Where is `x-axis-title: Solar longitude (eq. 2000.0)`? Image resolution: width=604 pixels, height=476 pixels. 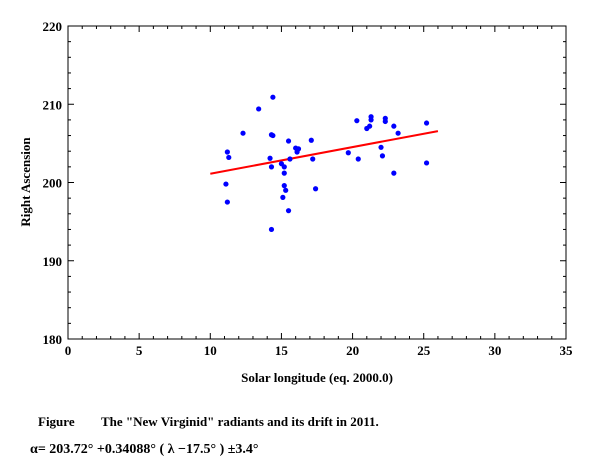 x-axis-title: Solar longitude (eq. 2000.0) is located at coordinates (317, 377).